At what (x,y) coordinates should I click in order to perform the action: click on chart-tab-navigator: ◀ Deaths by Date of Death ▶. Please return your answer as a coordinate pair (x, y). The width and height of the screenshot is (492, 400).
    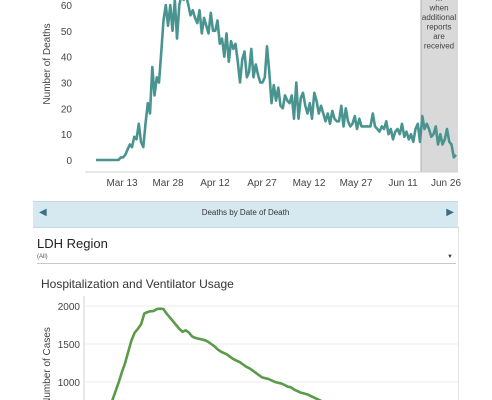
    Looking at the image, I should click on (245, 214).